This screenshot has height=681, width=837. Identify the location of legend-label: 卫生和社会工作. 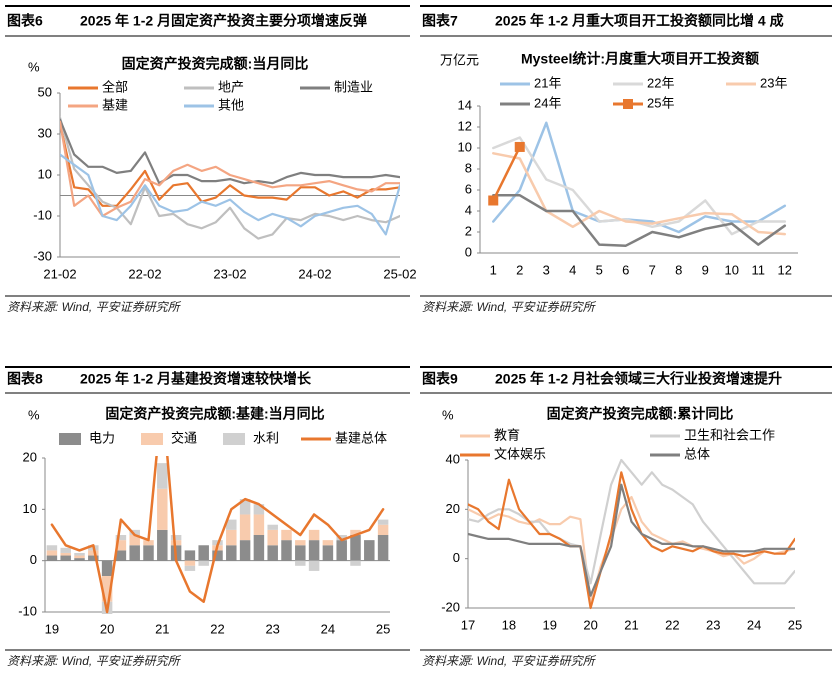
(729, 434).